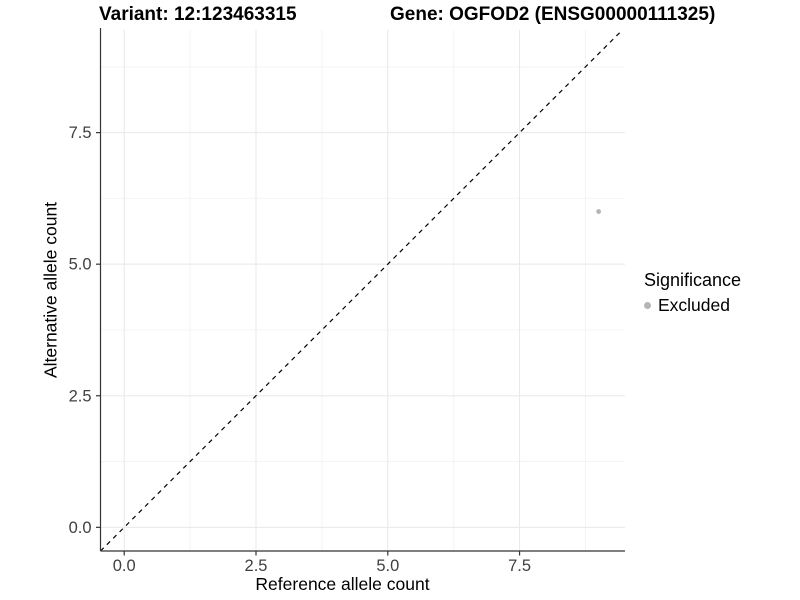 Image resolution: width=800 pixels, height=600 pixels. I want to click on plot-title-gene: Gene: OGFOD2 (ENSG00000111325), so click(553, 14).